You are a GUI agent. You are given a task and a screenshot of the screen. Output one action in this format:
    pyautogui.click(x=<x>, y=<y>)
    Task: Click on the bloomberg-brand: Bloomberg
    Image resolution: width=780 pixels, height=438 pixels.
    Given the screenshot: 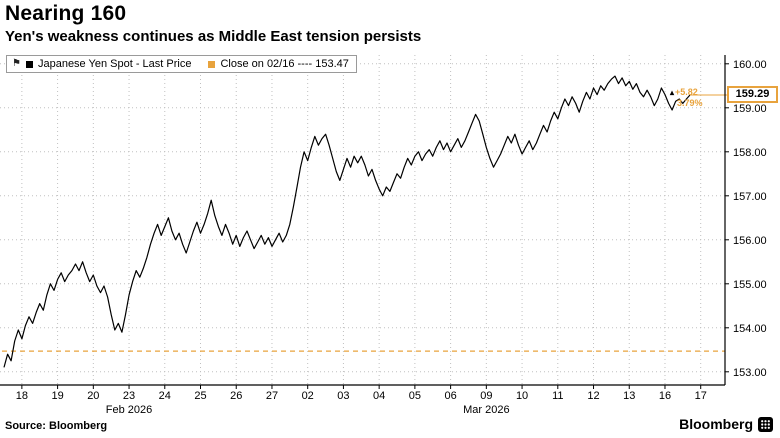 What is the action you would take?
    pyautogui.click(x=726, y=424)
    